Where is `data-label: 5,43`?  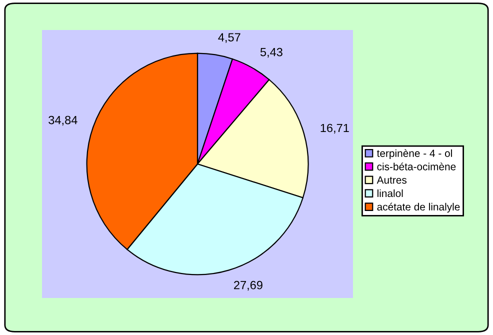
data-label: 5,43 is located at coordinates (271, 53).